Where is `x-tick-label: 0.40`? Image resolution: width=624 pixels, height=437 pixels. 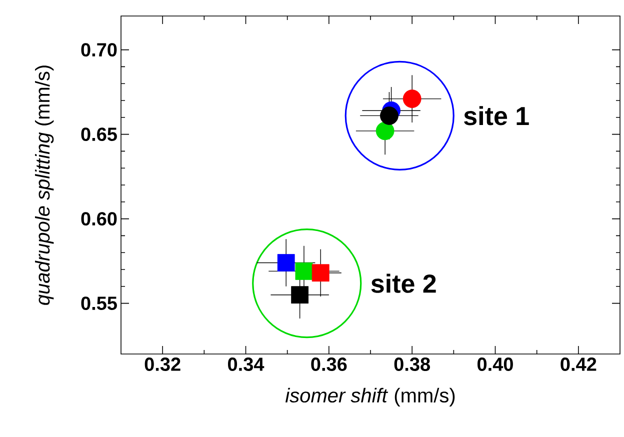 x-tick-label: 0.40 is located at coordinates (495, 364).